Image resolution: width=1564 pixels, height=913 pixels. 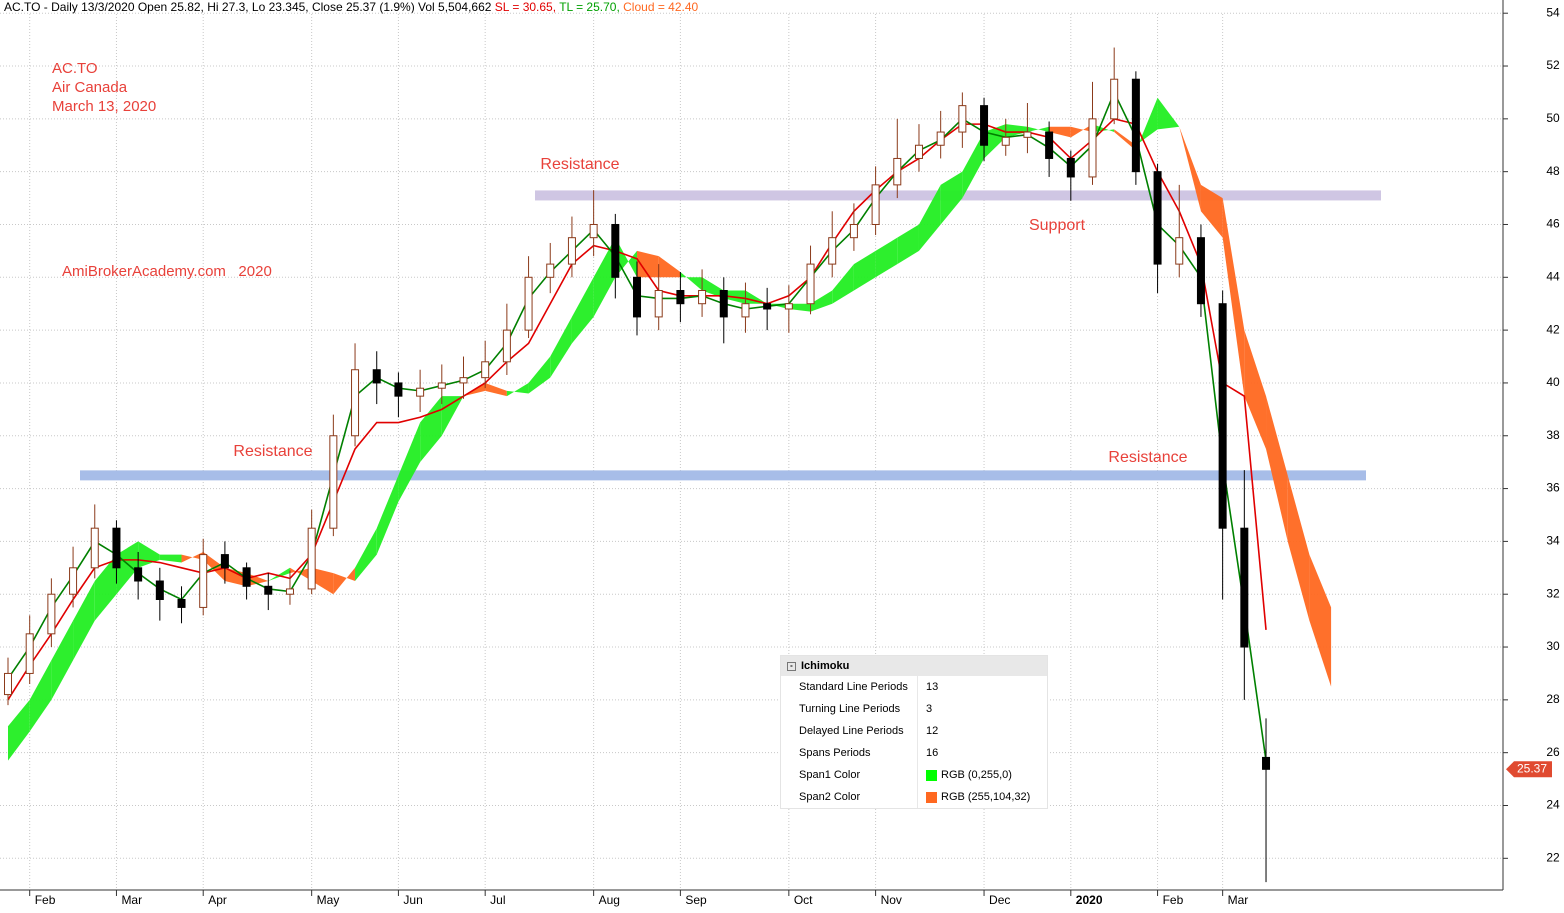 What do you see at coordinates (328, 900) in the screenshot?
I see `x-tick-label: May` at bounding box center [328, 900].